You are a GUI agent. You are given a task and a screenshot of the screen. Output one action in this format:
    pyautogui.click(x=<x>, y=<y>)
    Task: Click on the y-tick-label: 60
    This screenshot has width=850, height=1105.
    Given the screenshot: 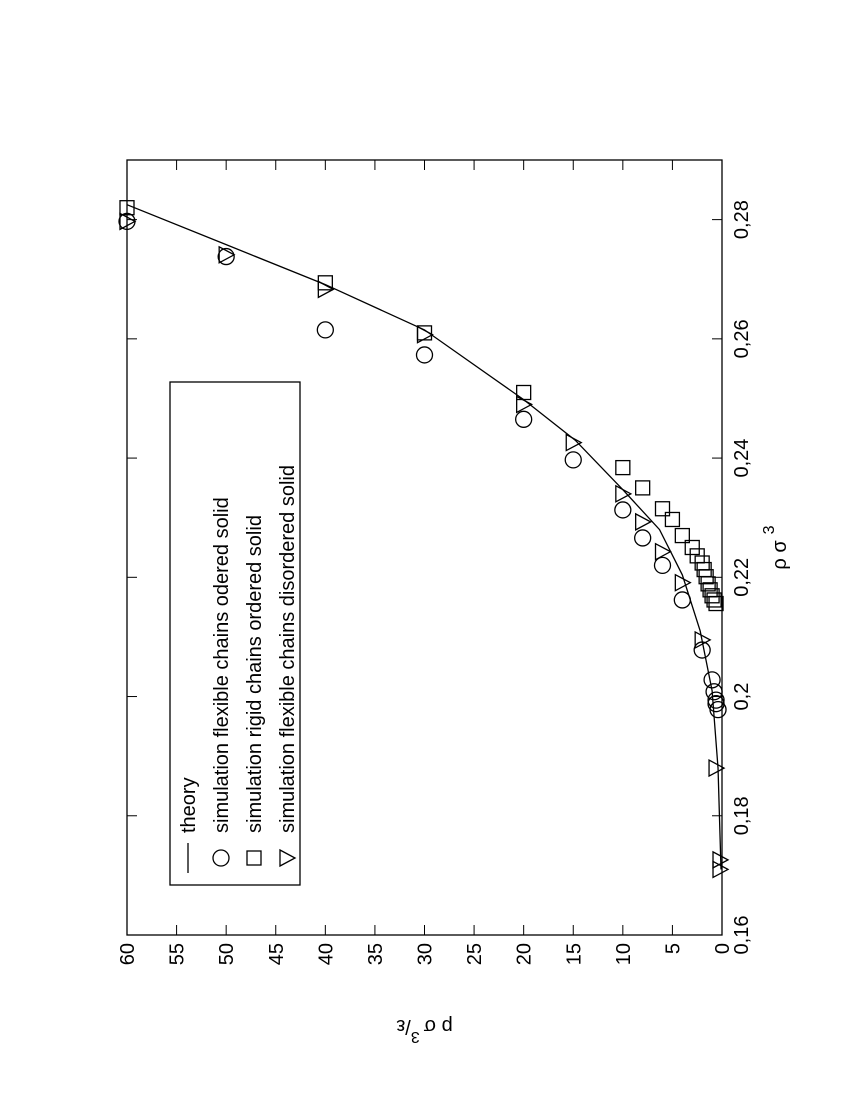 What is the action you would take?
    pyautogui.click(x=128, y=954)
    